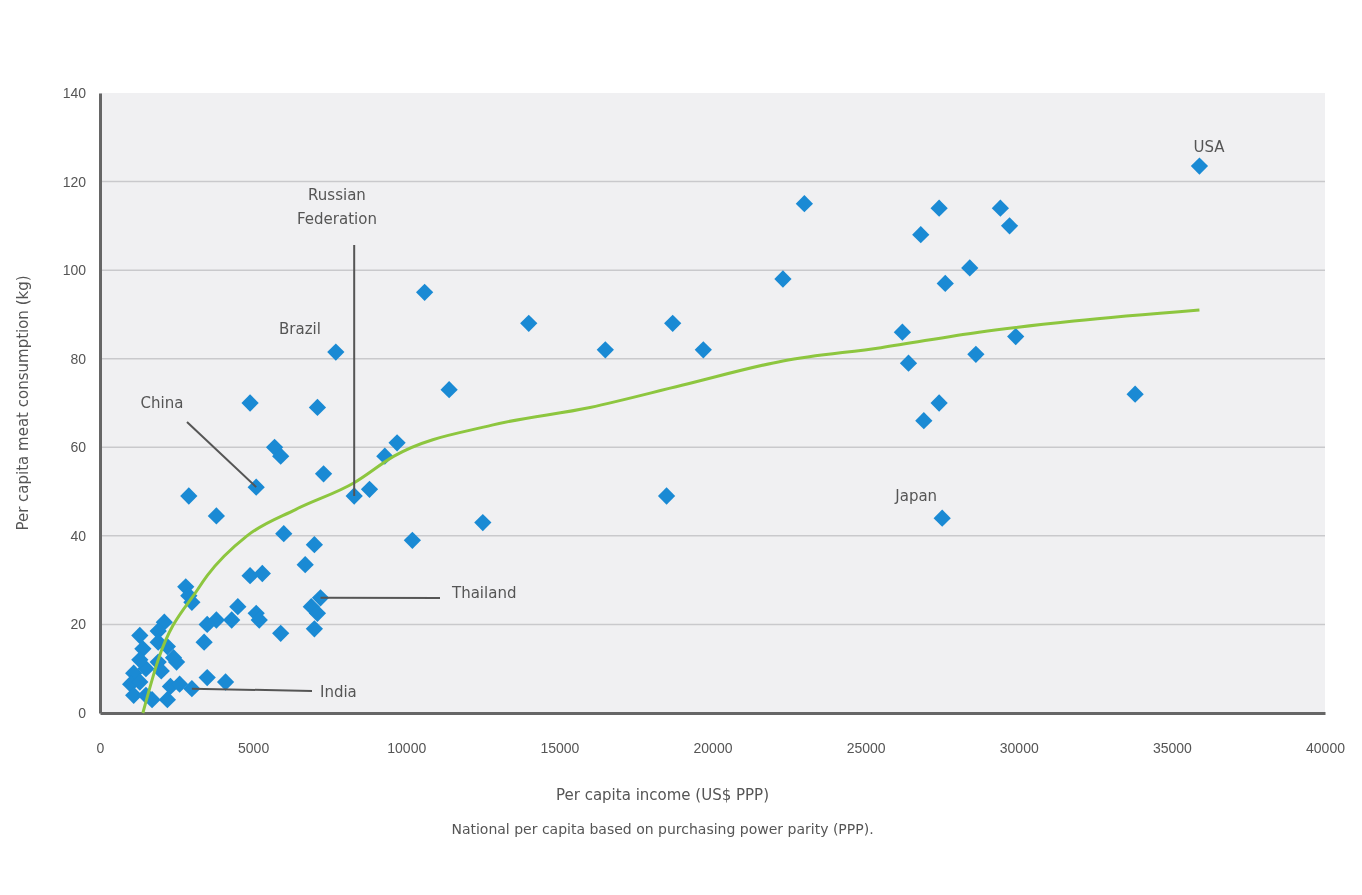  Describe the element at coordinates (100, 747) in the screenshot. I see `x-tick-label: 0` at that location.